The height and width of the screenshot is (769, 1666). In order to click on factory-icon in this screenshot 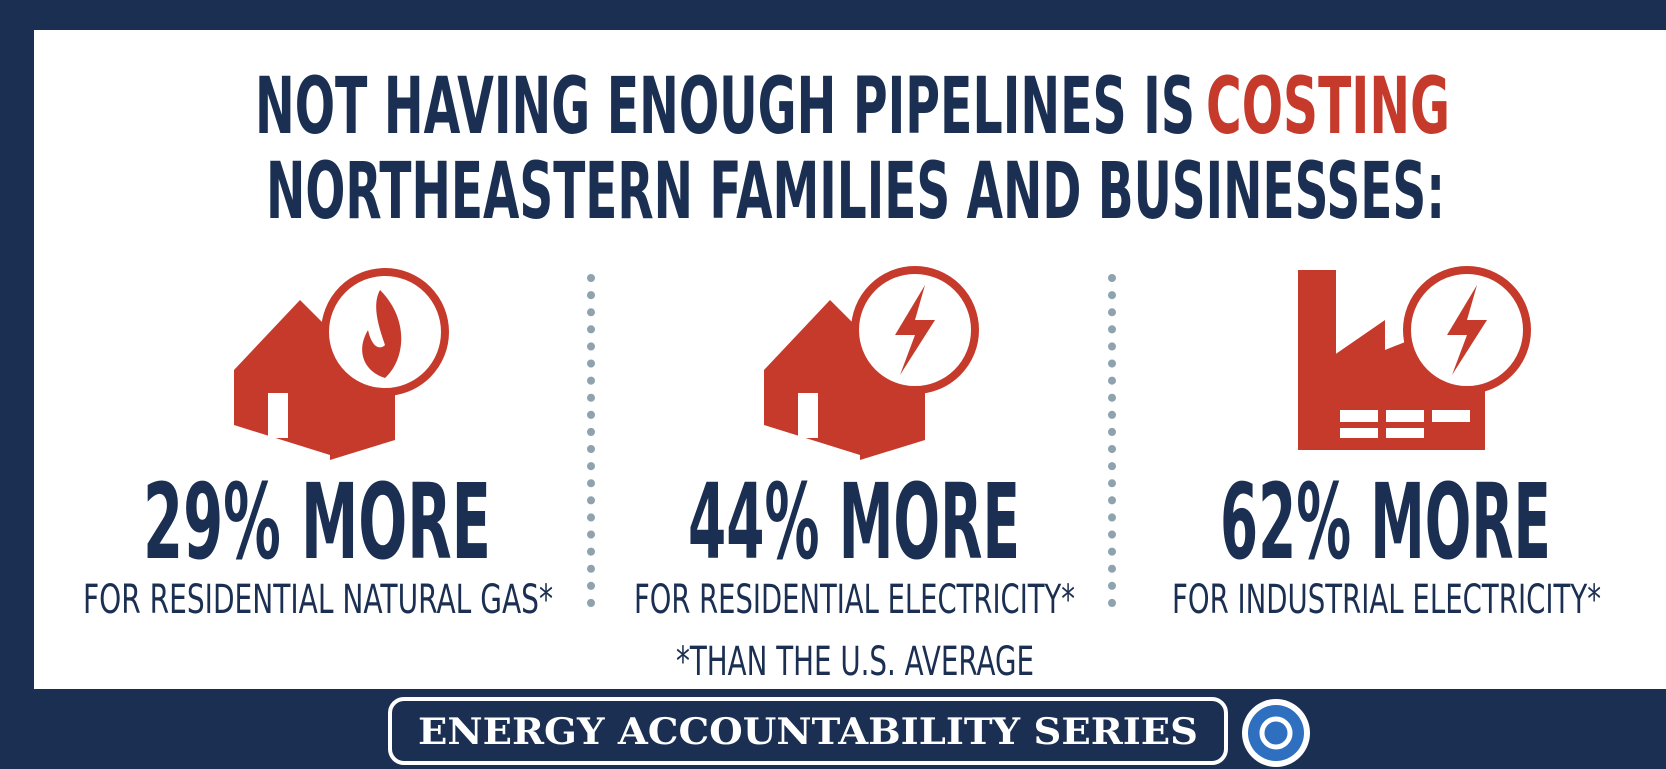, I will do `click(1414, 358)`.